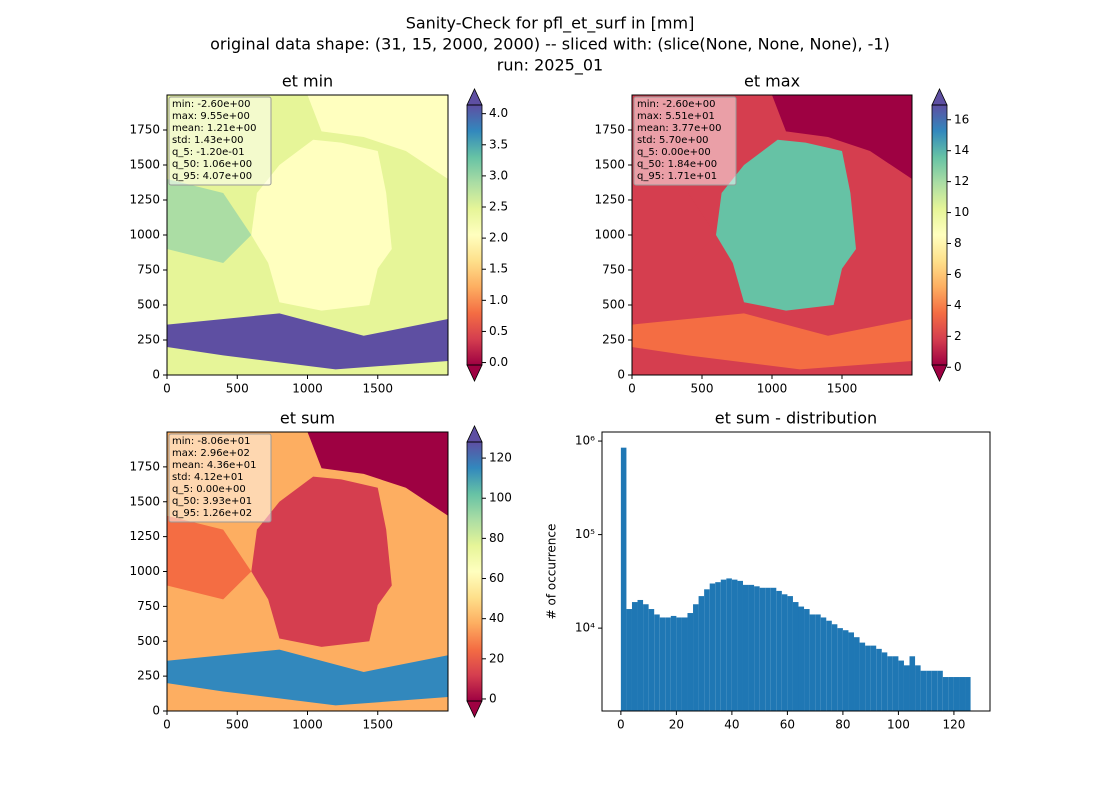  Describe the element at coordinates (842, 389) in the screenshot. I see `x-tick-label: 1500` at that location.